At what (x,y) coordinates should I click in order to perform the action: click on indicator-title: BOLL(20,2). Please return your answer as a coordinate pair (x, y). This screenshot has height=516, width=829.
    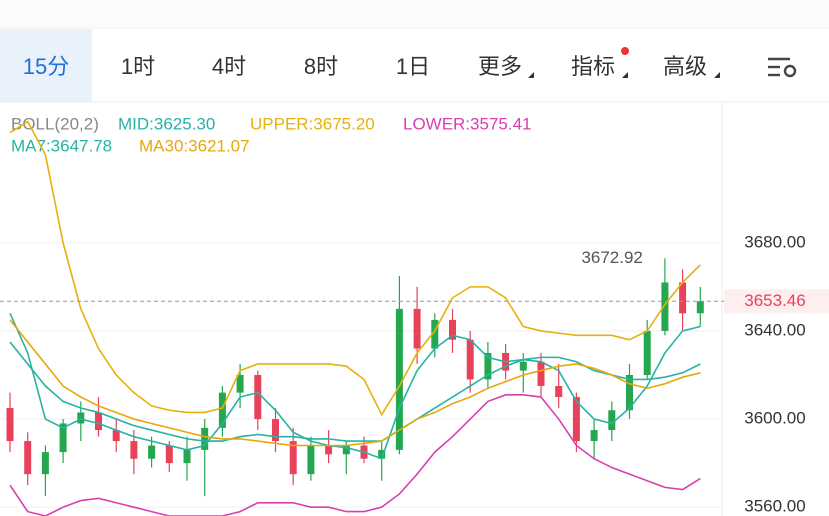
    Looking at the image, I should click on (55, 123).